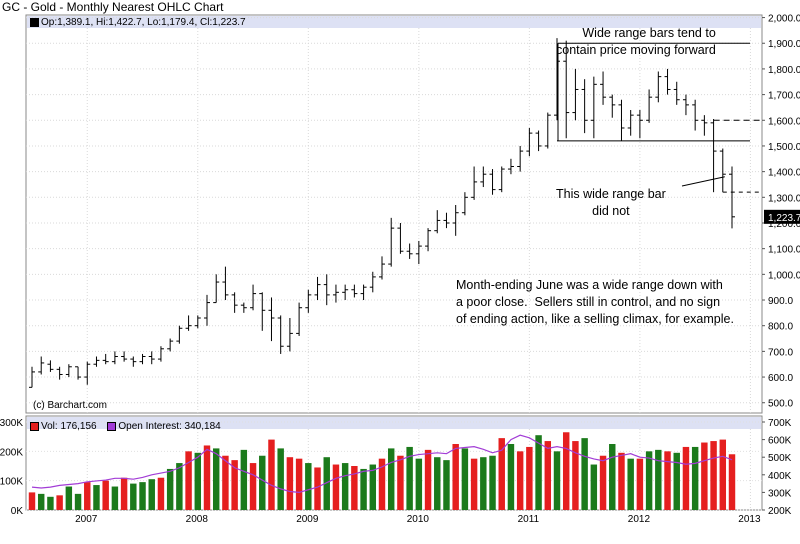 This screenshot has height=544, width=800. What do you see at coordinates (394, 22) in the screenshot?
I see `ohlc-legend-bg` at bounding box center [394, 22].